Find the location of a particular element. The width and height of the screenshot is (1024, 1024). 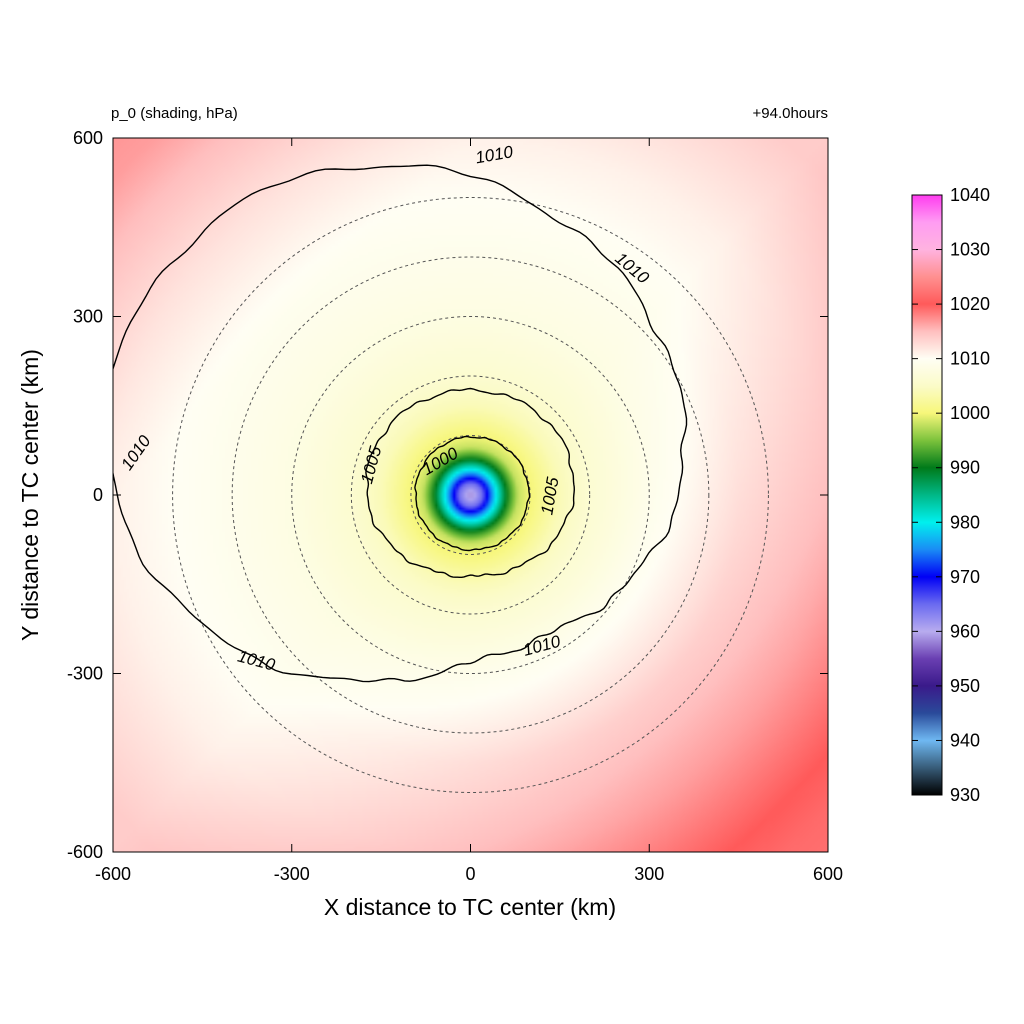

colorbar-tick-label: 990 is located at coordinates (965, 468).